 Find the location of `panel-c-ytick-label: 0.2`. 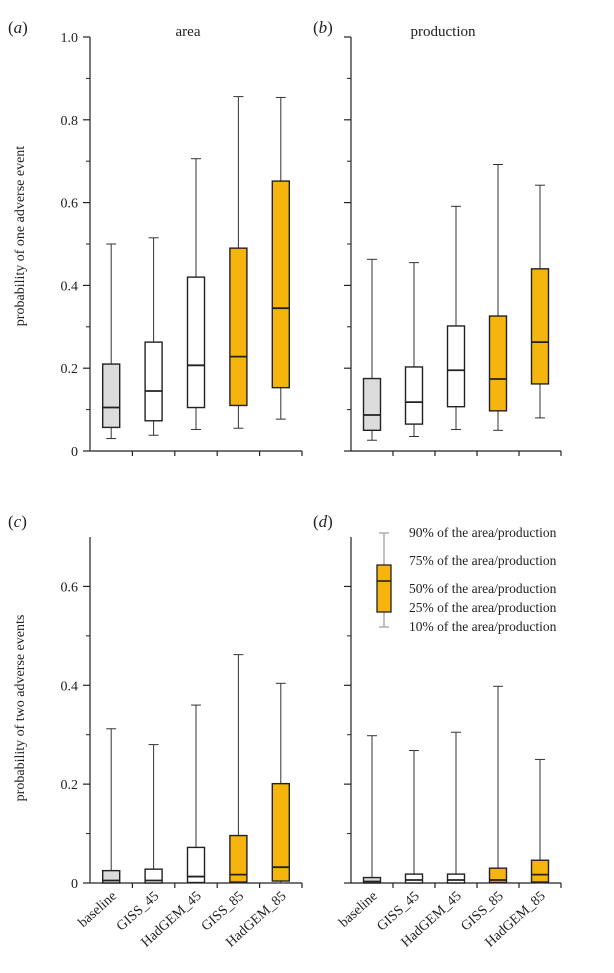

panel-c-ytick-label: 0.2 is located at coordinates (70, 785).